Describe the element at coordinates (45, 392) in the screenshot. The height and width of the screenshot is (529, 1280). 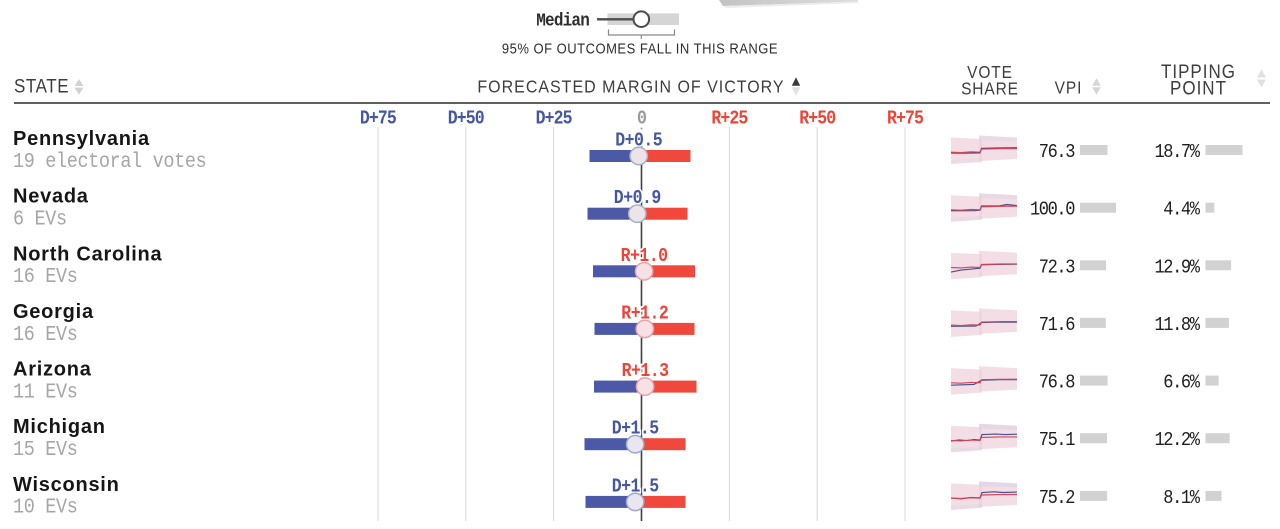
I see `svg-text: 11 EVs` at that location.